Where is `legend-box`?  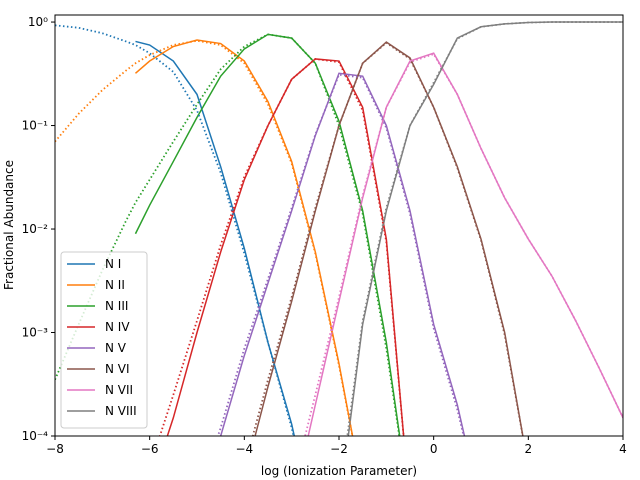 legend-box is located at coordinates (104, 340).